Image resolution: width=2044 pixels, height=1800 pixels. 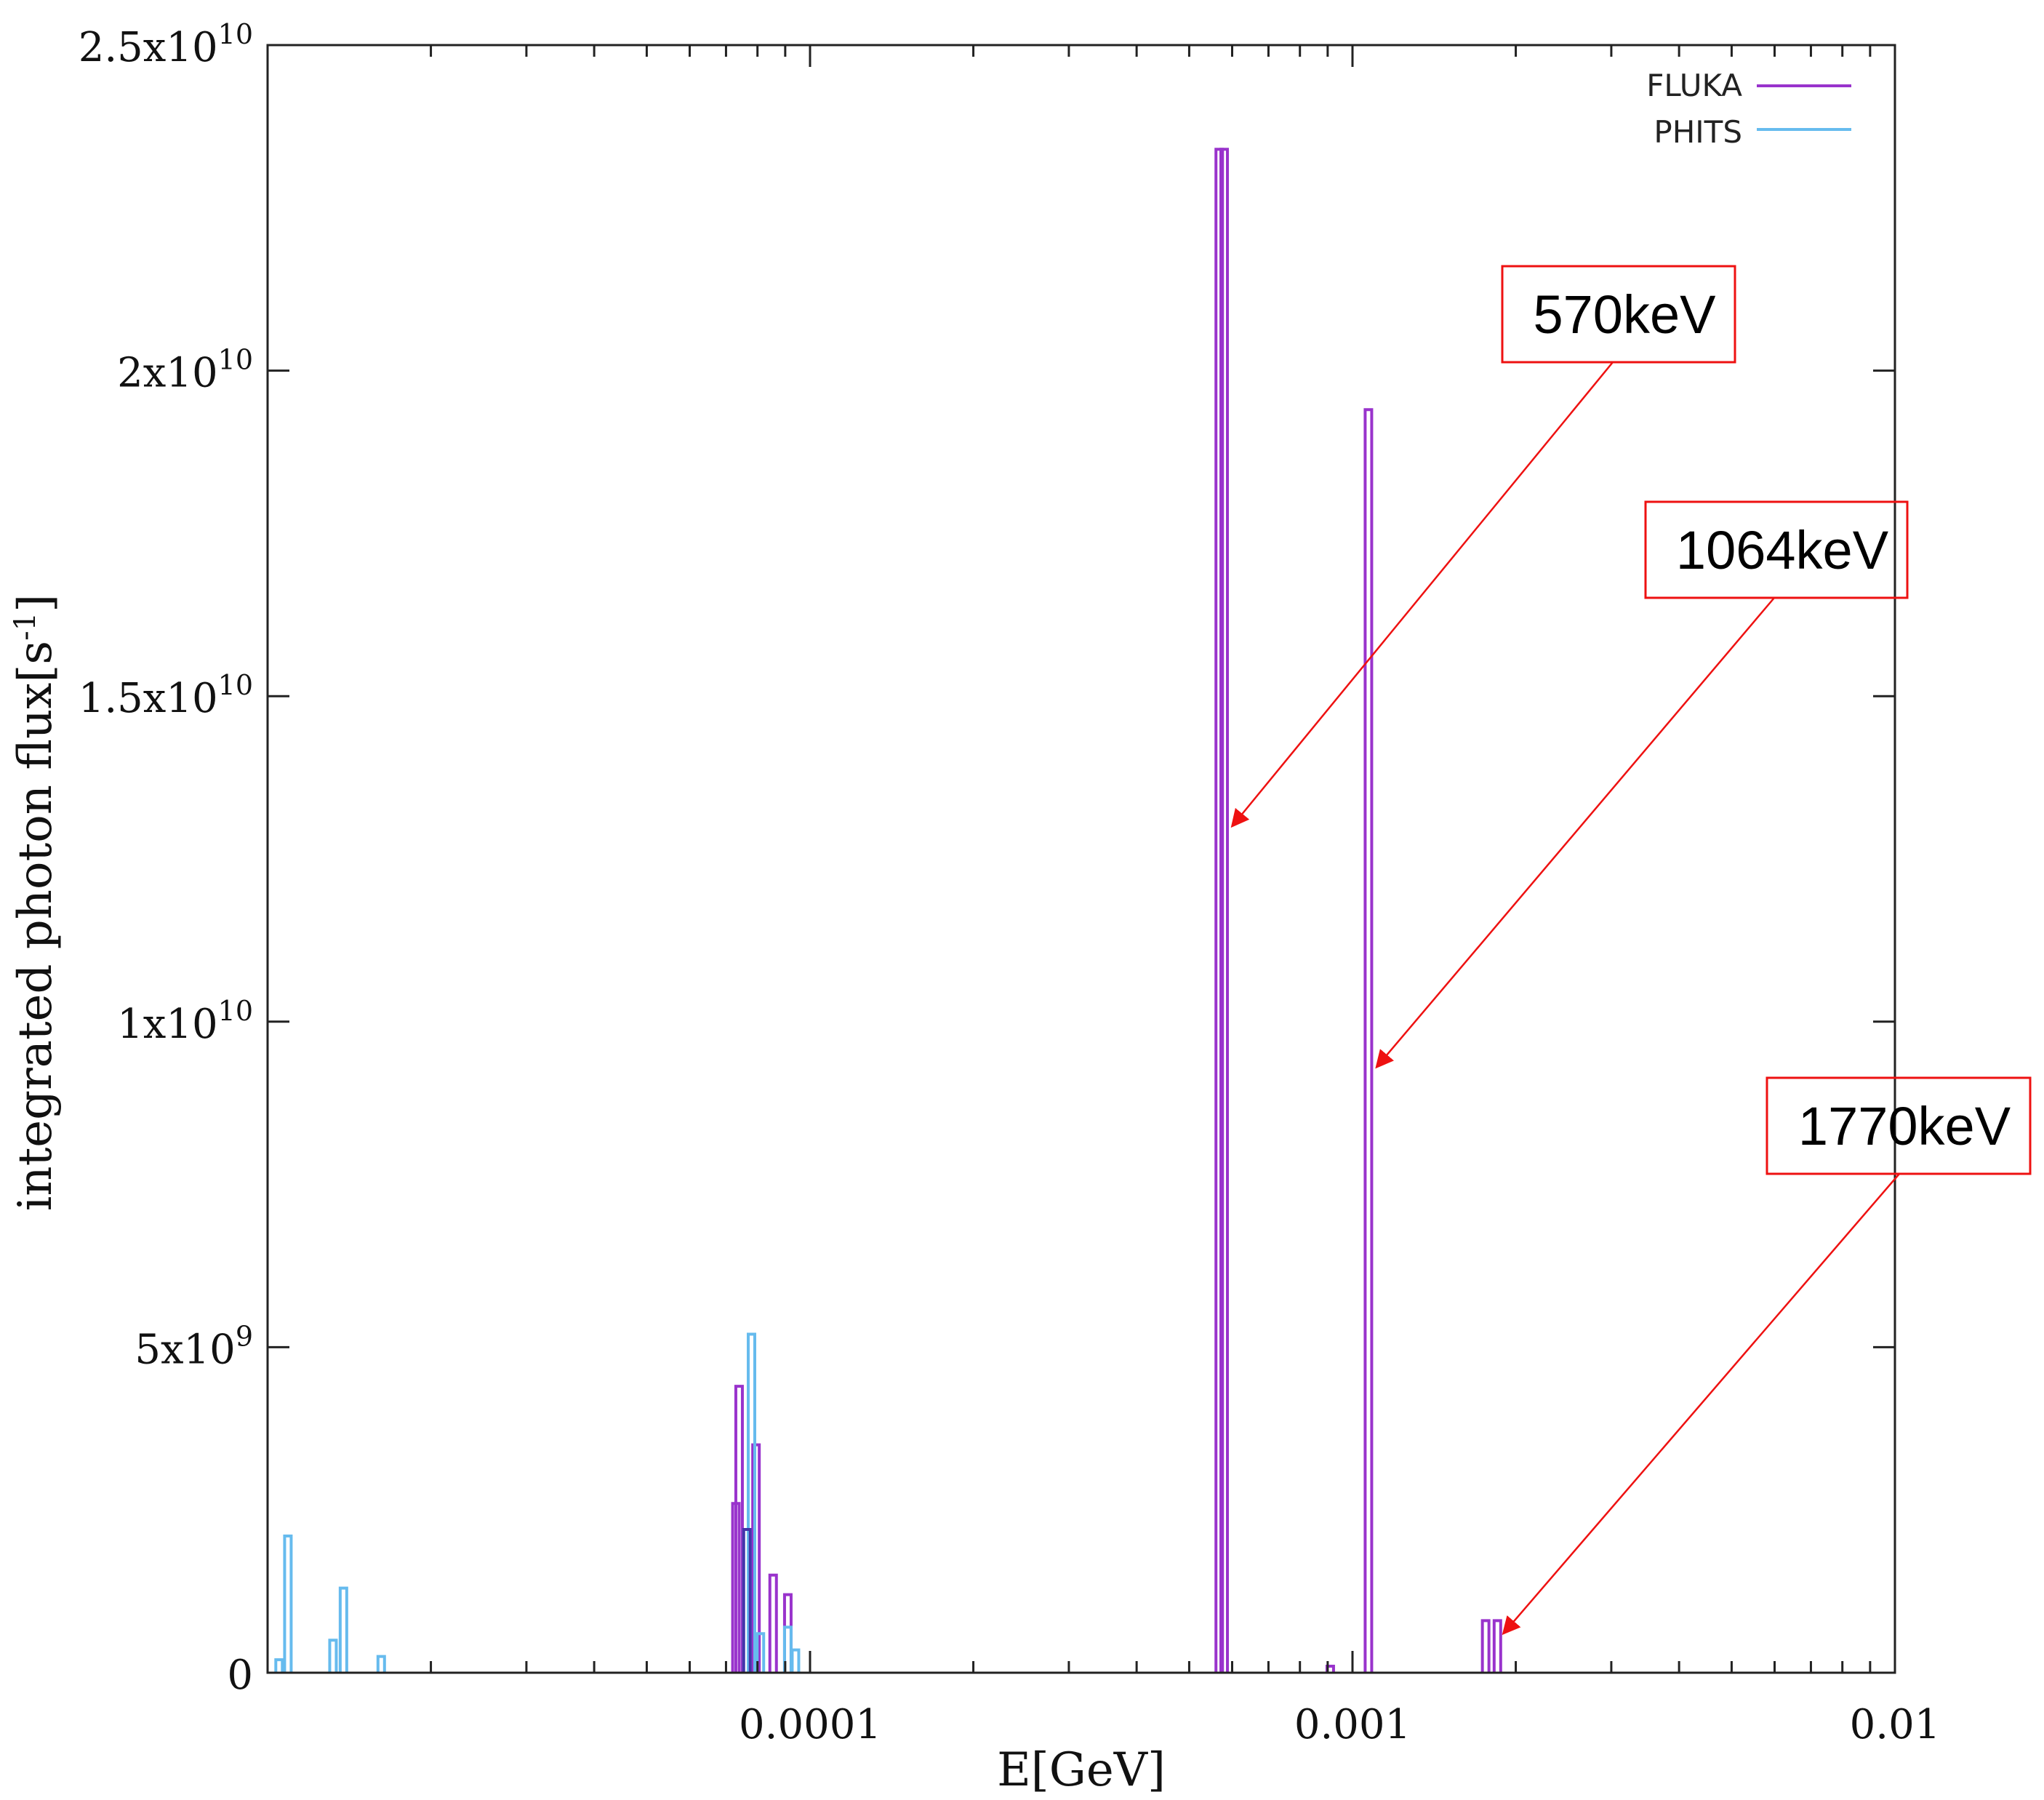 I want to click on y-tick-label-base: 1.5x10, so click(x=148, y=698).